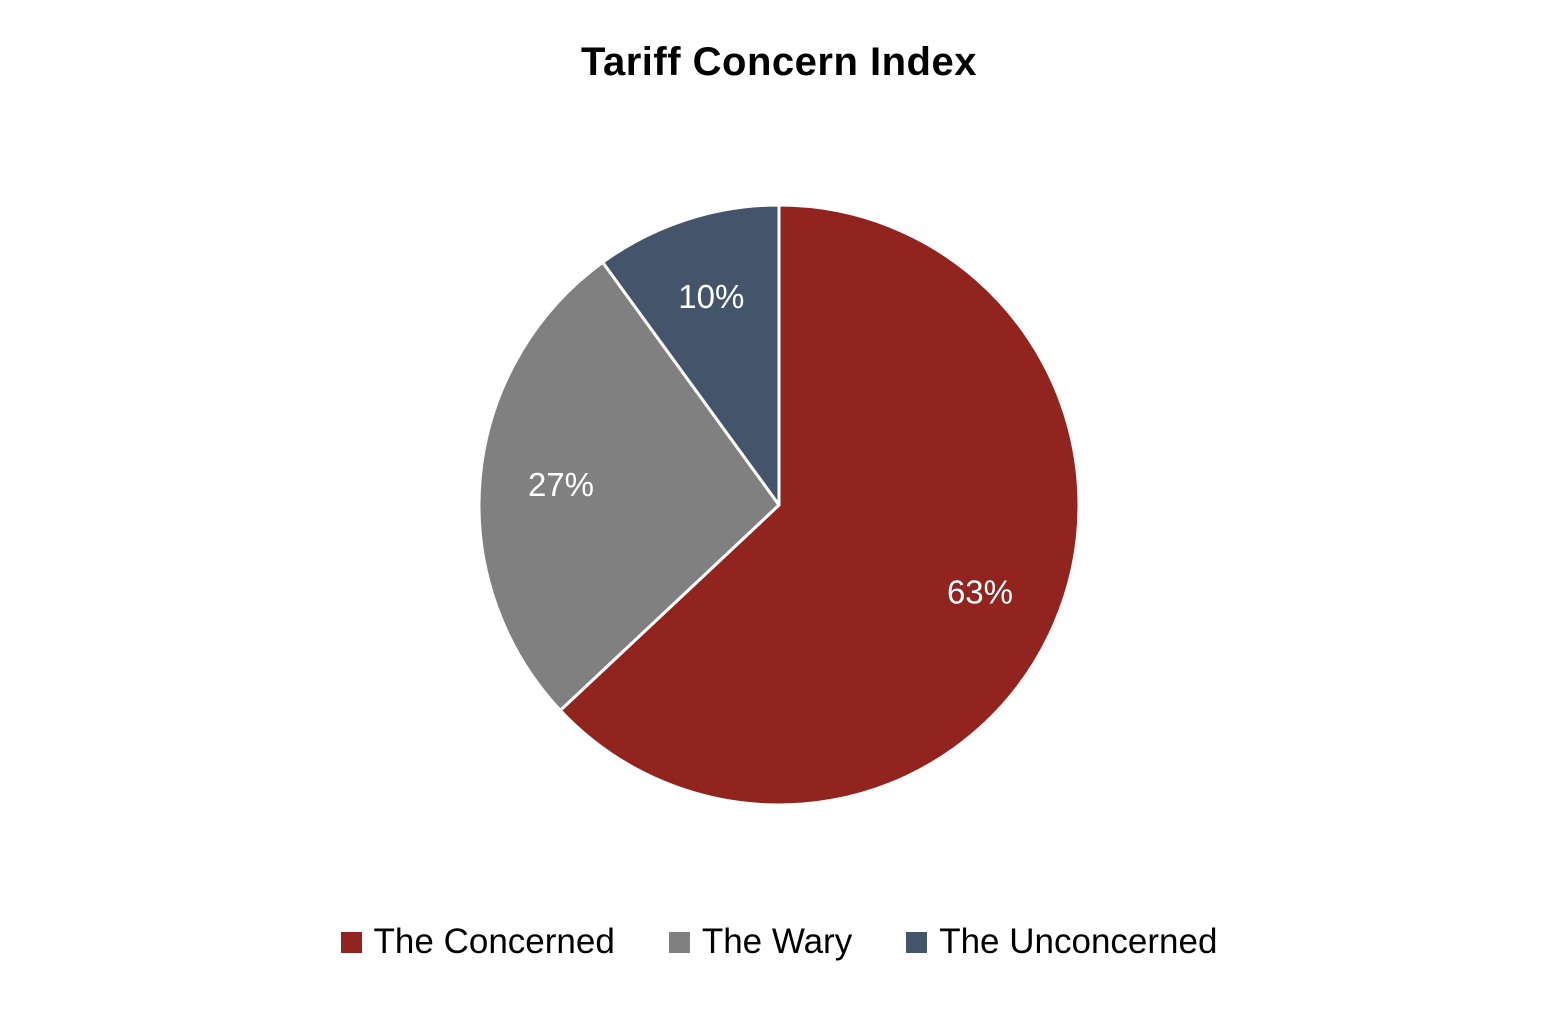 The width and height of the screenshot is (1558, 1011). What do you see at coordinates (980, 591) in the screenshot?
I see `data-label-the-concerned: 63%` at bounding box center [980, 591].